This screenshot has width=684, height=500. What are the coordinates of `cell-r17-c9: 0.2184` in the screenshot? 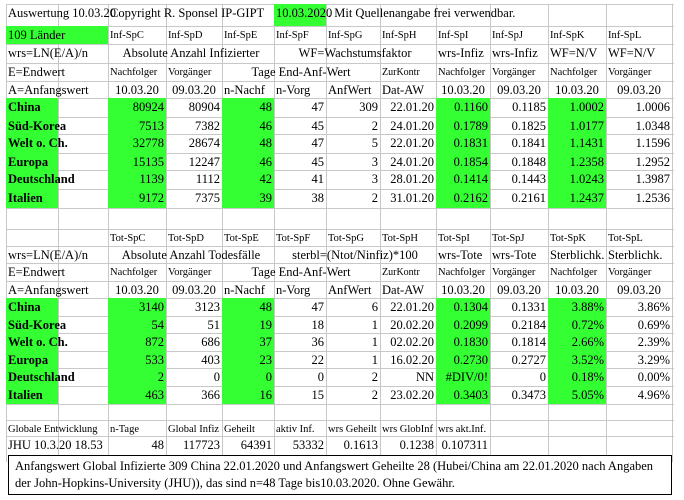 It's located at (528, 325).